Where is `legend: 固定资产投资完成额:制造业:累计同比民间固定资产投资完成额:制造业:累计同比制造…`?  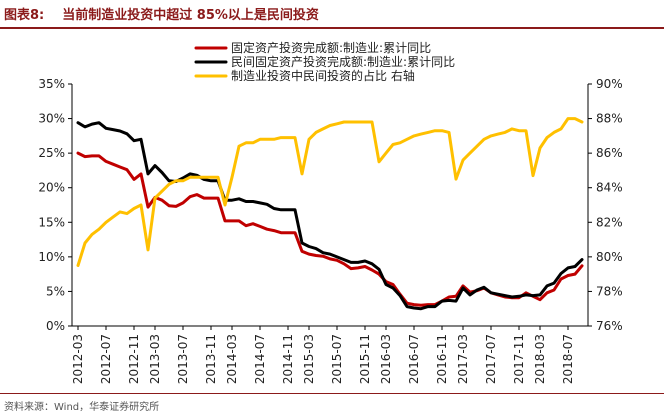 legend: 固定资产投资完成额:制造业:累计同比民间固定资产投资完成额:制造业:累计同比制造… is located at coordinates (324, 61).